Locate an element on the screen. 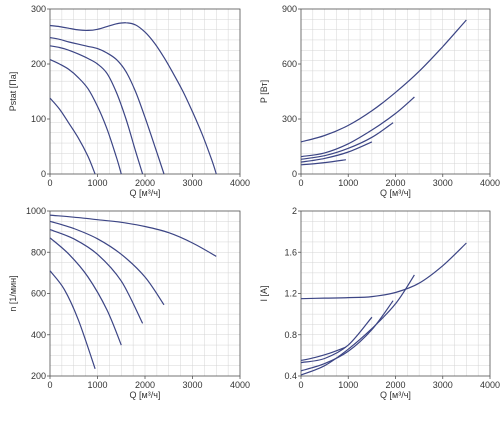  y-axis-title: n [1/мин] is located at coordinates (13, 293).